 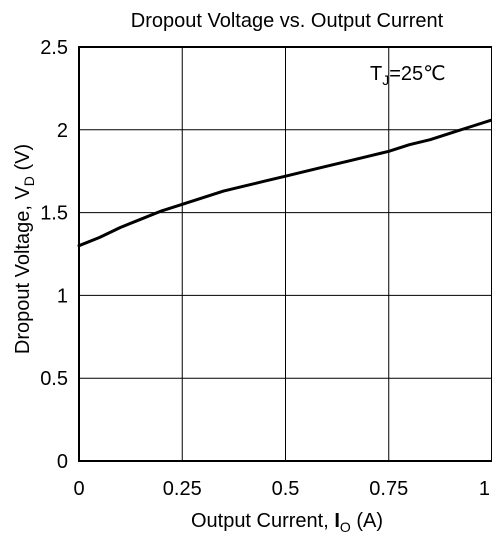 What do you see at coordinates (417, 74) in the screenshot?
I see `annotation-suffix: =25℃` at bounding box center [417, 74].